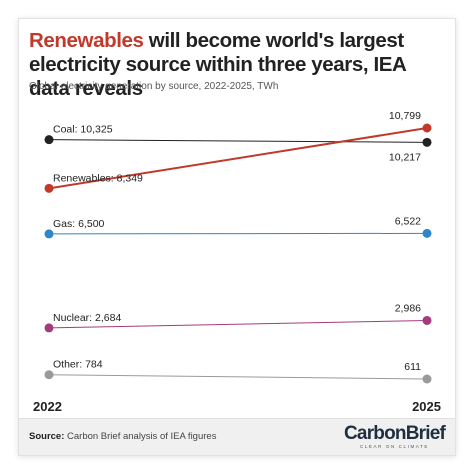  Describe the element at coordinates (98, 178) in the screenshot. I see `start-label-renewables: Renewables: 8,349` at that location.